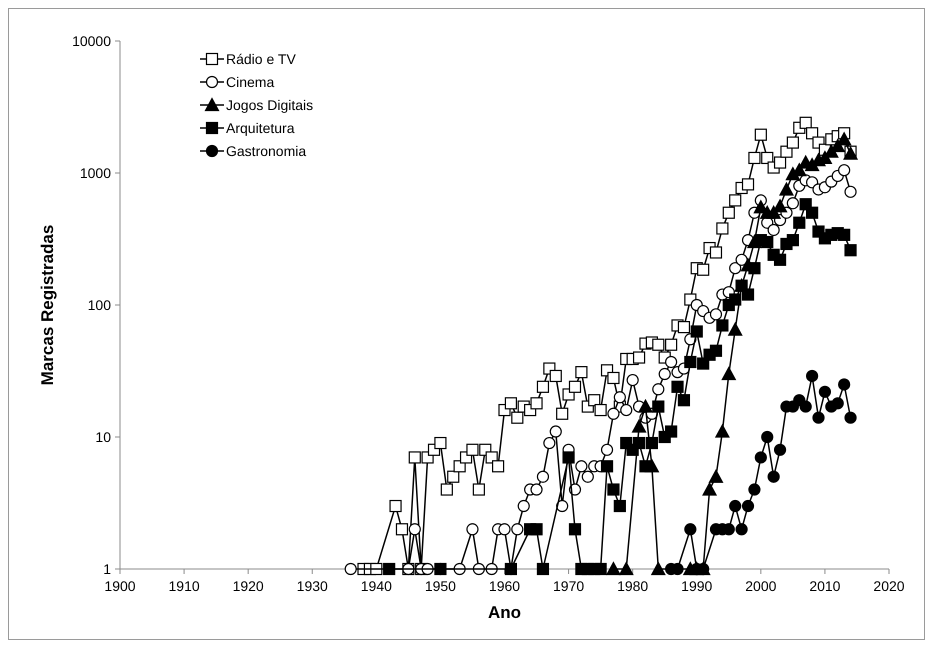 The height and width of the screenshot is (648, 933). What do you see at coordinates (440, 586) in the screenshot?
I see `x-tick-label: 1950` at bounding box center [440, 586].